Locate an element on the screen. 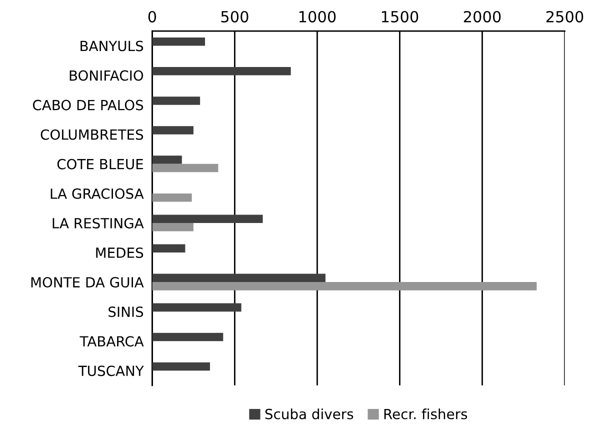  y-tick-label: LA RESTINGA is located at coordinates (98, 223).